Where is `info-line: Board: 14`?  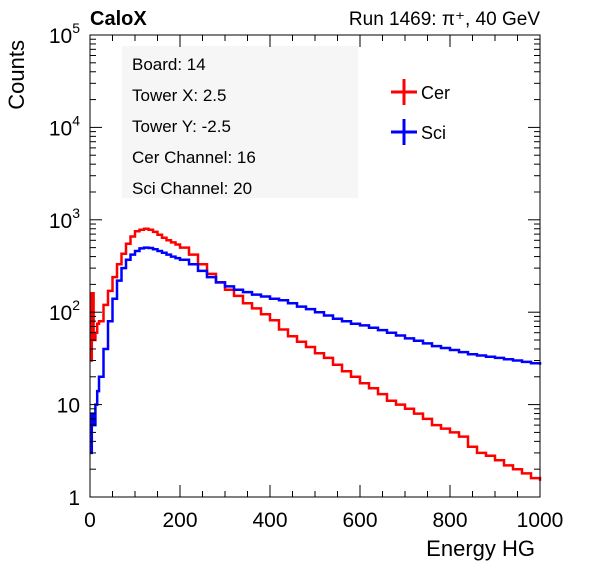
info-line: Board: 14 is located at coordinates (169, 64).